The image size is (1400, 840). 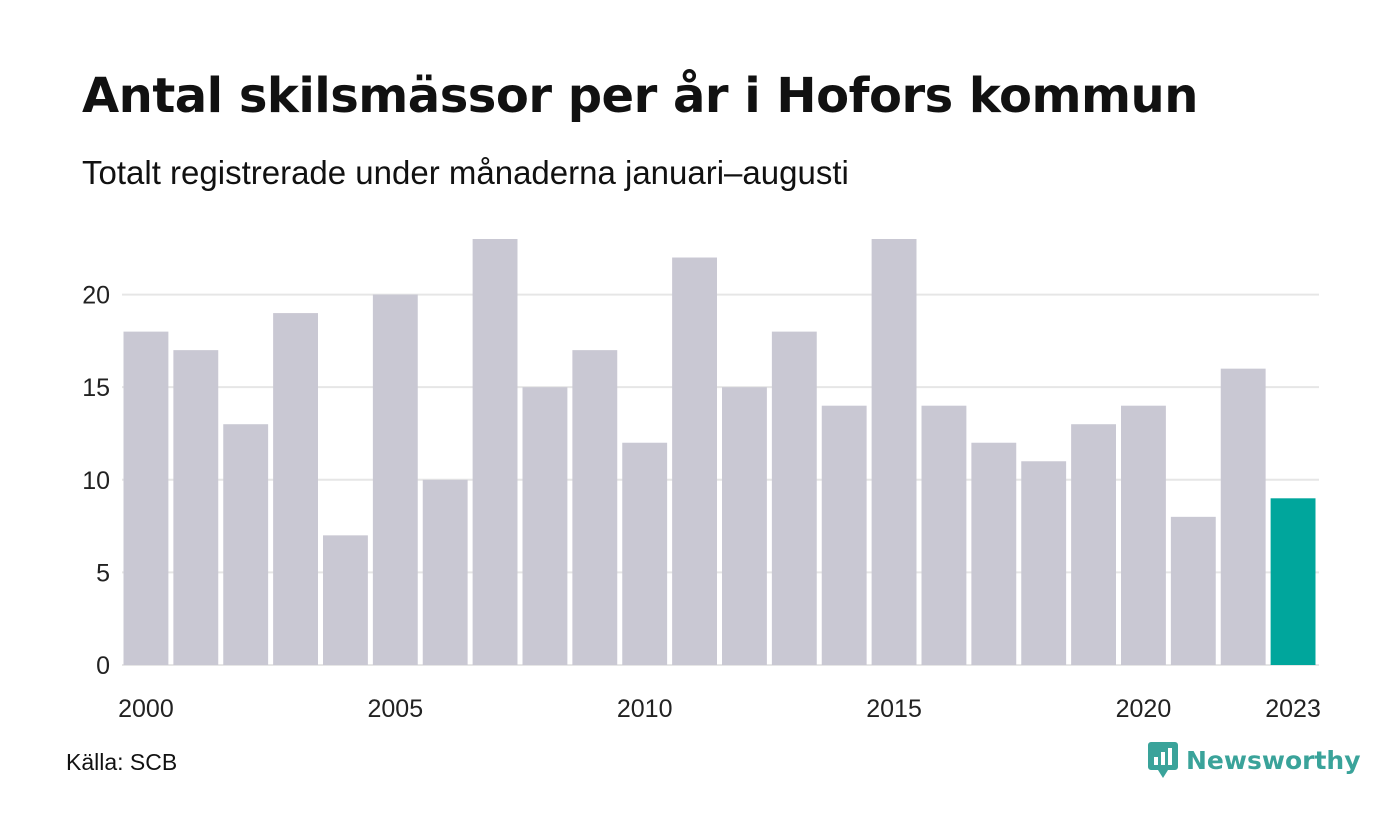 What do you see at coordinates (295, 489) in the screenshot?
I see `bar-2003` at bounding box center [295, 489].